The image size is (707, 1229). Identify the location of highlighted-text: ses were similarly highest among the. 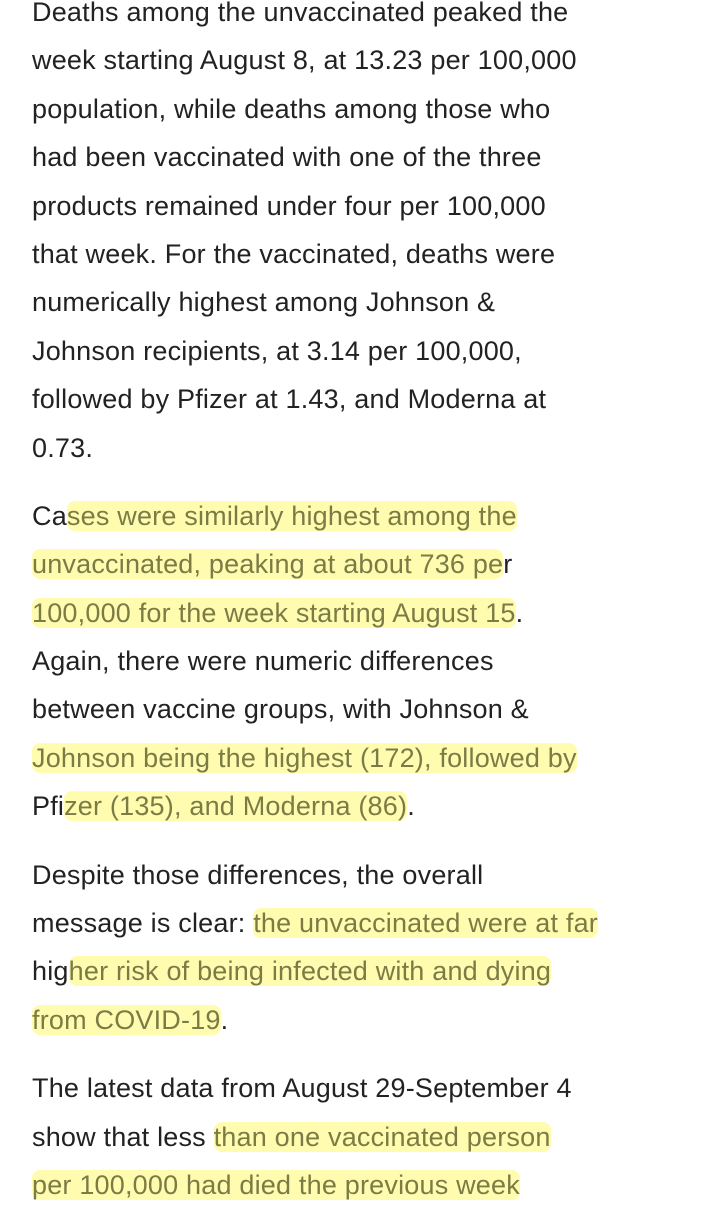
(291, 515).